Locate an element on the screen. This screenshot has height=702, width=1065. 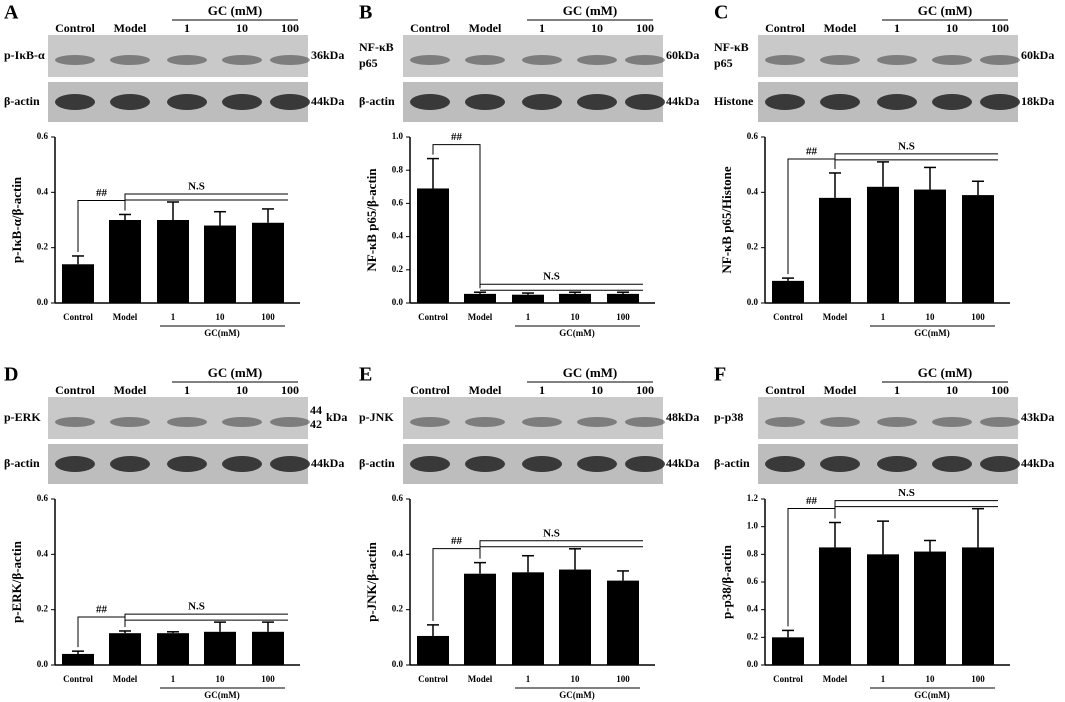
y-axis-title: p-ERK/β-actin is located at coordinates (16, 581).